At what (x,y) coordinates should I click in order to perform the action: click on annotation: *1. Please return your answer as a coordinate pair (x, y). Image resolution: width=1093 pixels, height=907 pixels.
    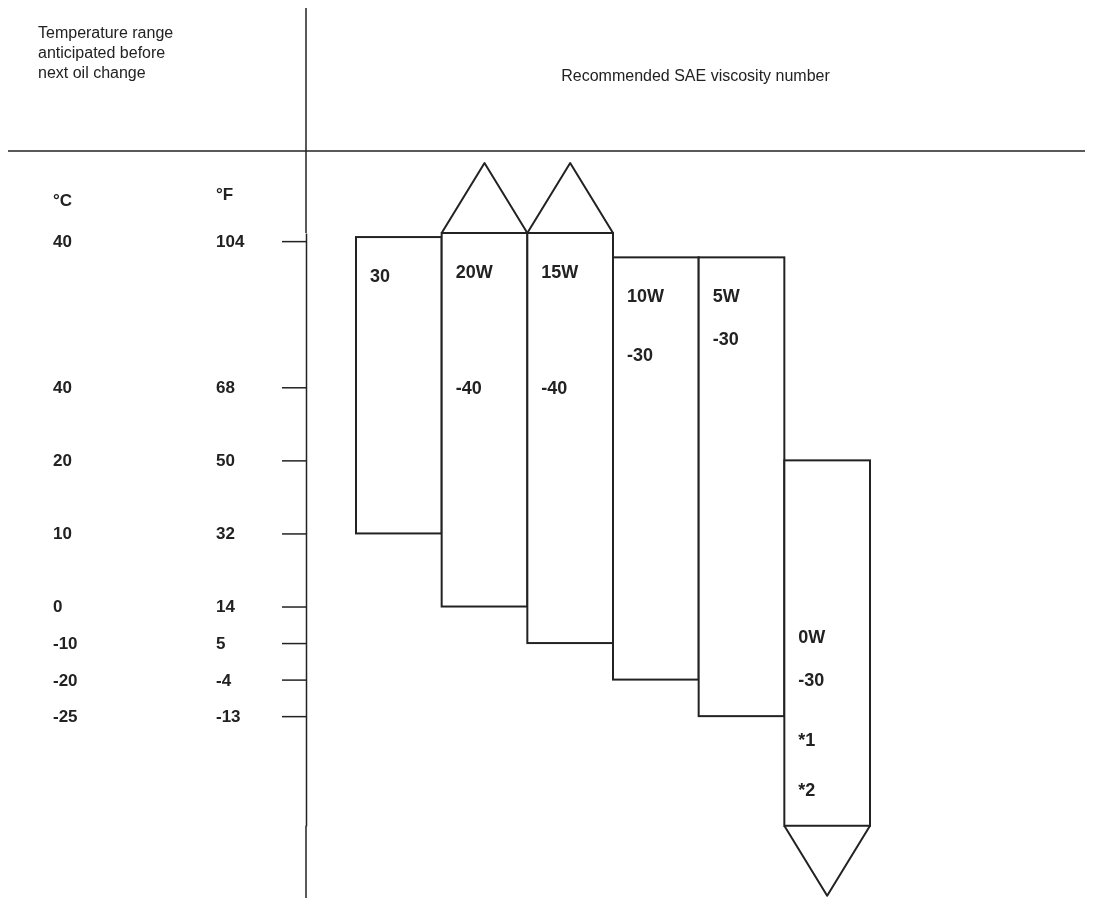
    Looking at the image, I should click on (807, 740).